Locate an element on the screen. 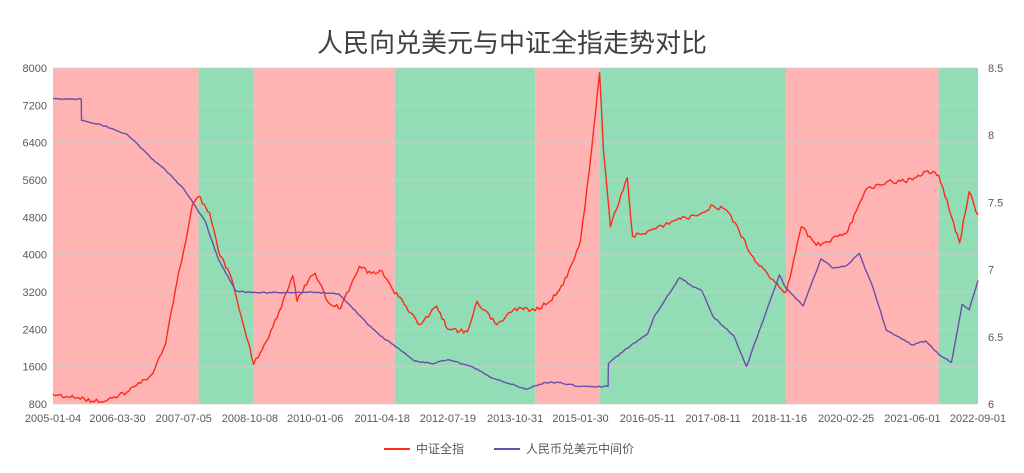 This screenshot has height=473, width=1024. left-tick-label: 2400 is located at coordinates (35, 330).